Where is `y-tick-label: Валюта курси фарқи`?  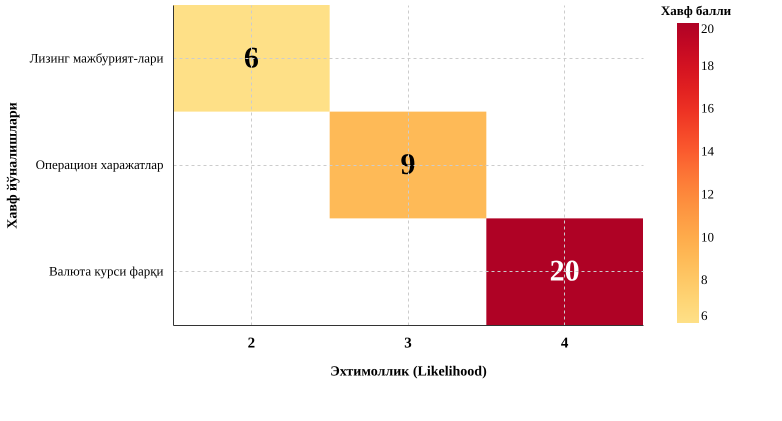
y-tick-label: Валюта курси фарқи is located at coordinates (106, 271).